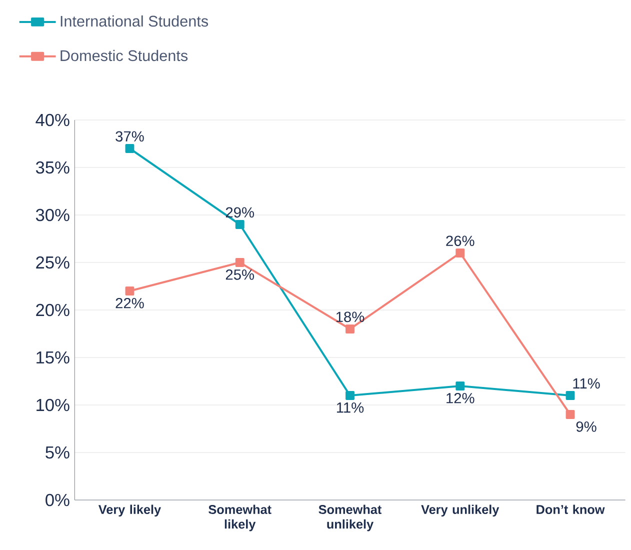 The width and height of the screenshot is (631, 550). I want to click on x-tick-label: Very unlikely, so click(460, 510).